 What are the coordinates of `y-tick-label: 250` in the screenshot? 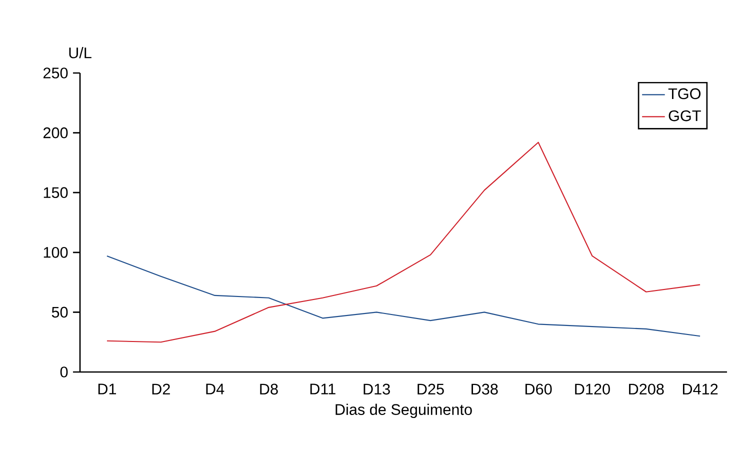 It's located at (55, 73).